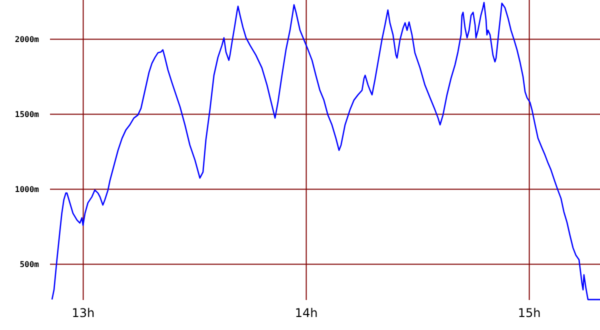 The height and width of the screenshot is (330, 600). I want to click on y-tick-label: 2000m, so click(27, 39).